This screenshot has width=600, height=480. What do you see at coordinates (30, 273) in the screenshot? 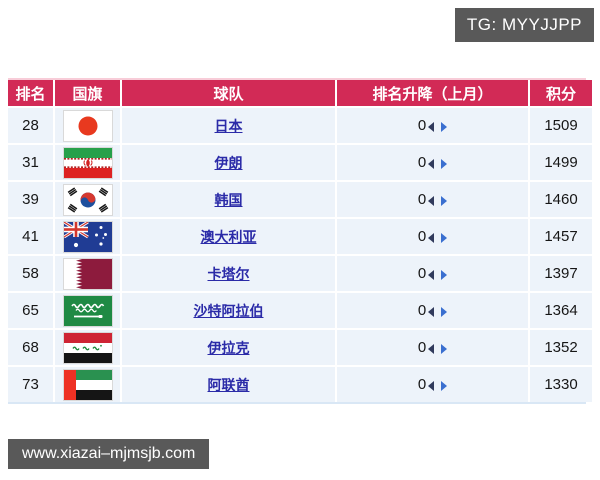
I see `rank-cell: 58` at bounding box center [30, 273].